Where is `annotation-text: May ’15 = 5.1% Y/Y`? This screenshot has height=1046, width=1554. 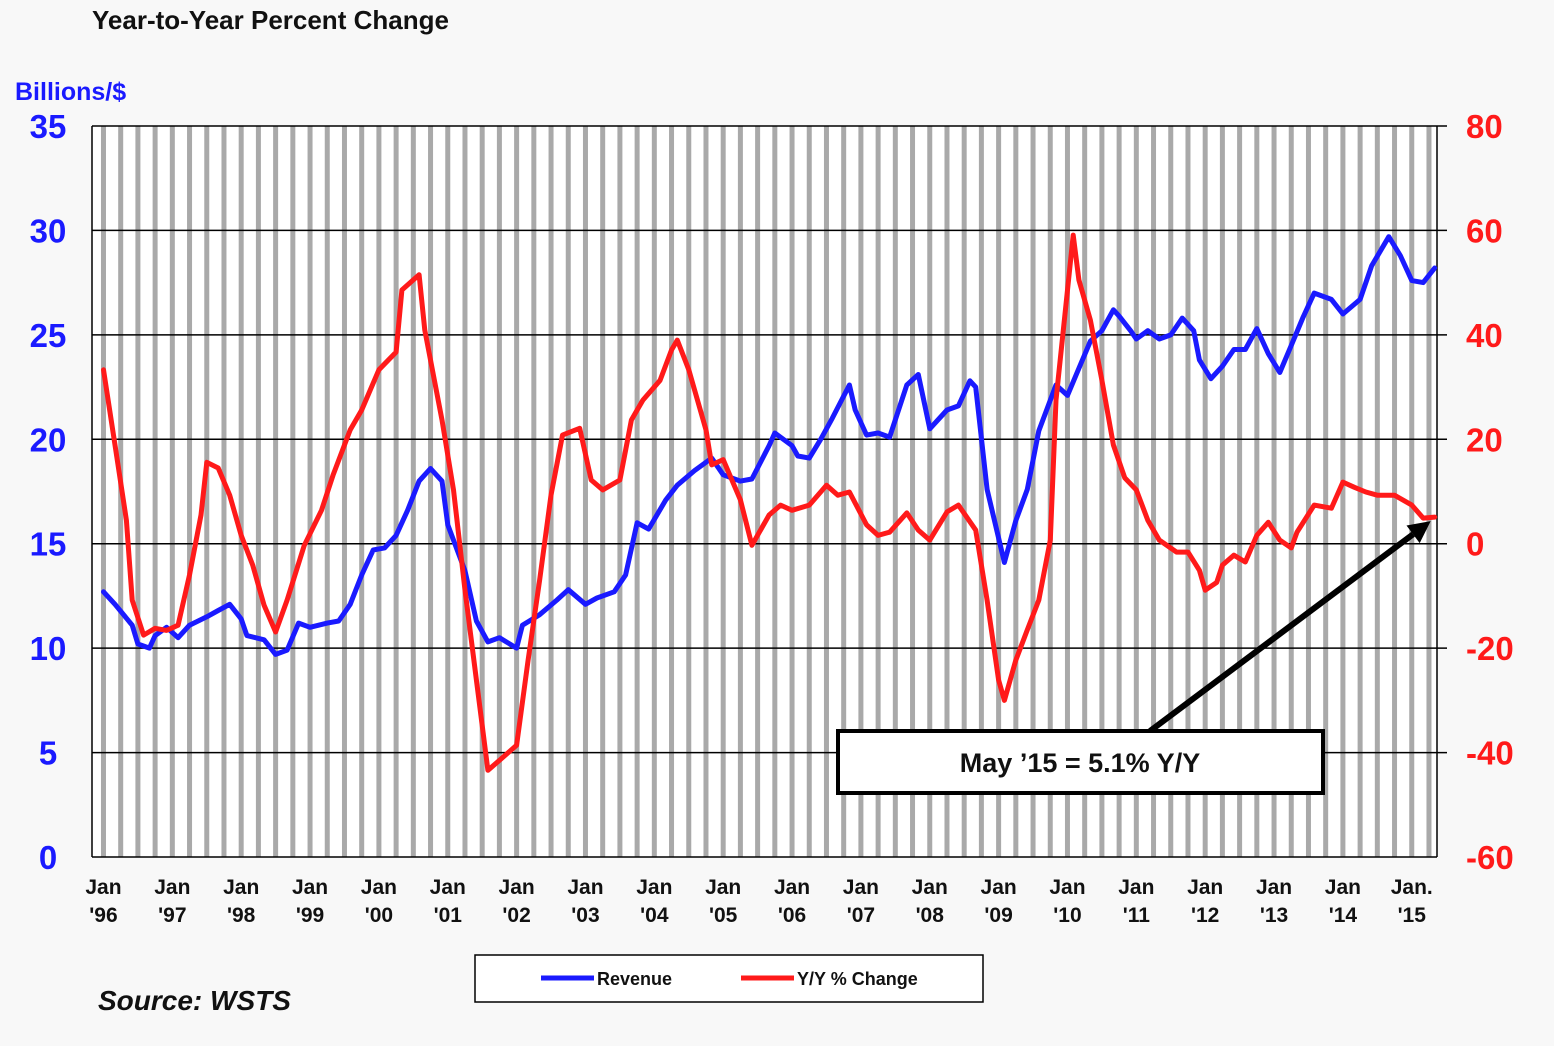 annotation-text: May ’15 = 5.1% Y/Y is located at coordinates (1080, 763).